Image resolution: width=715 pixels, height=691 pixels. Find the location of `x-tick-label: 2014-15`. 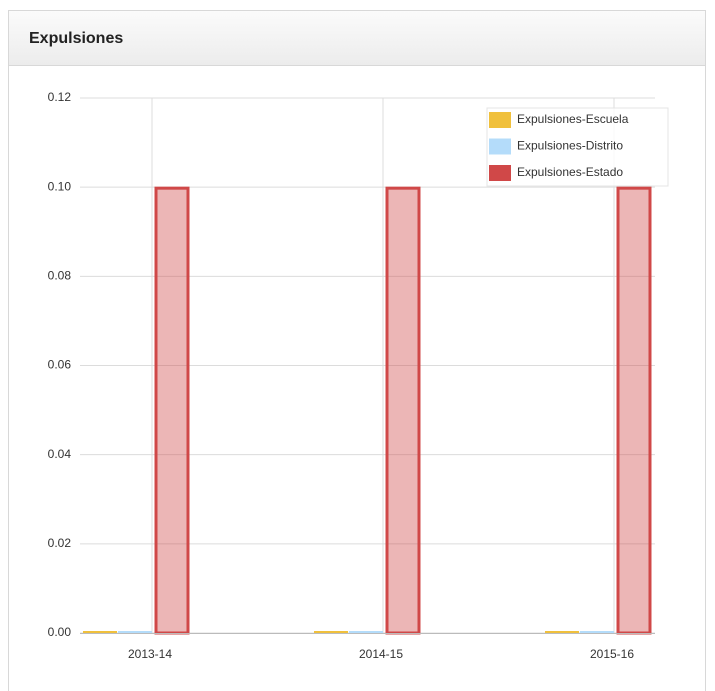

x-tick-label: 2014-15 is located at coordinates (381, 654).